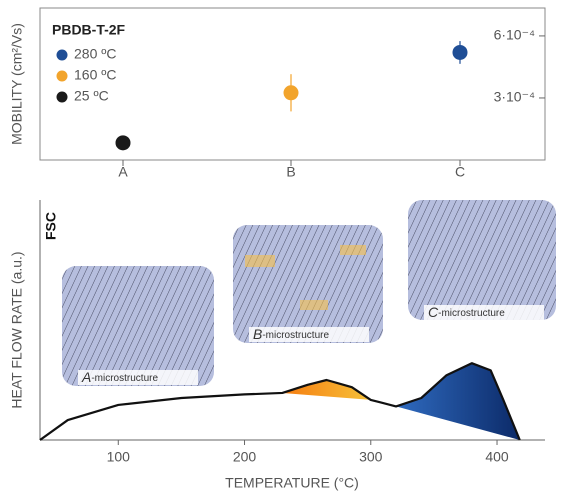 The height and width of the screenshot is (495, 562). Describe the element at coordinates (514, 97) in the screenshot. I see `y-tick-label: 3·10⁻⁴` at that location.